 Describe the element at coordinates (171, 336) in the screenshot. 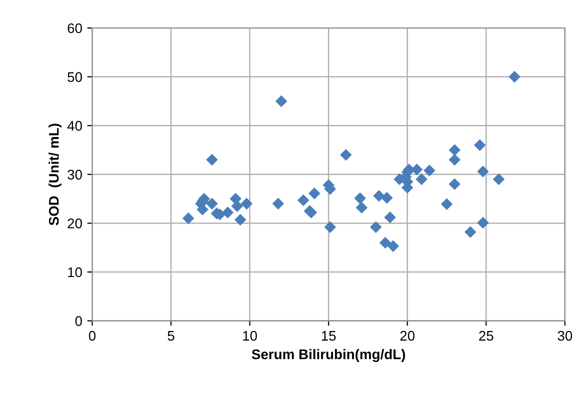

I see `x-tick-label: 5` at that location.